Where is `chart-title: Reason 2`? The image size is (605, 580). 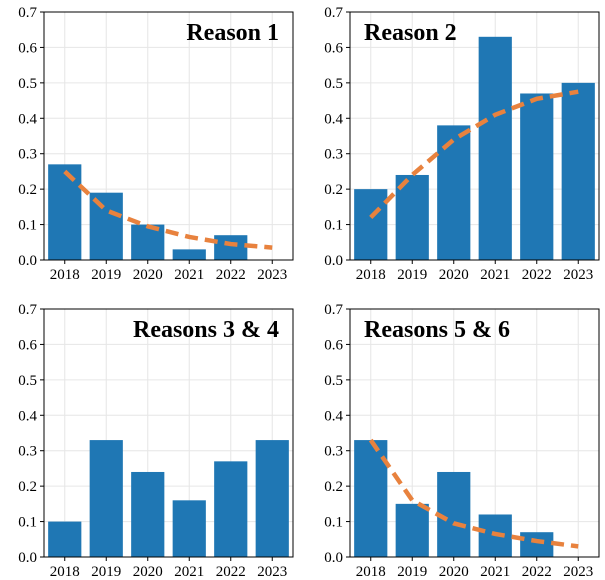
chart-title: Reason 2 is located at coordinates (410, 33).